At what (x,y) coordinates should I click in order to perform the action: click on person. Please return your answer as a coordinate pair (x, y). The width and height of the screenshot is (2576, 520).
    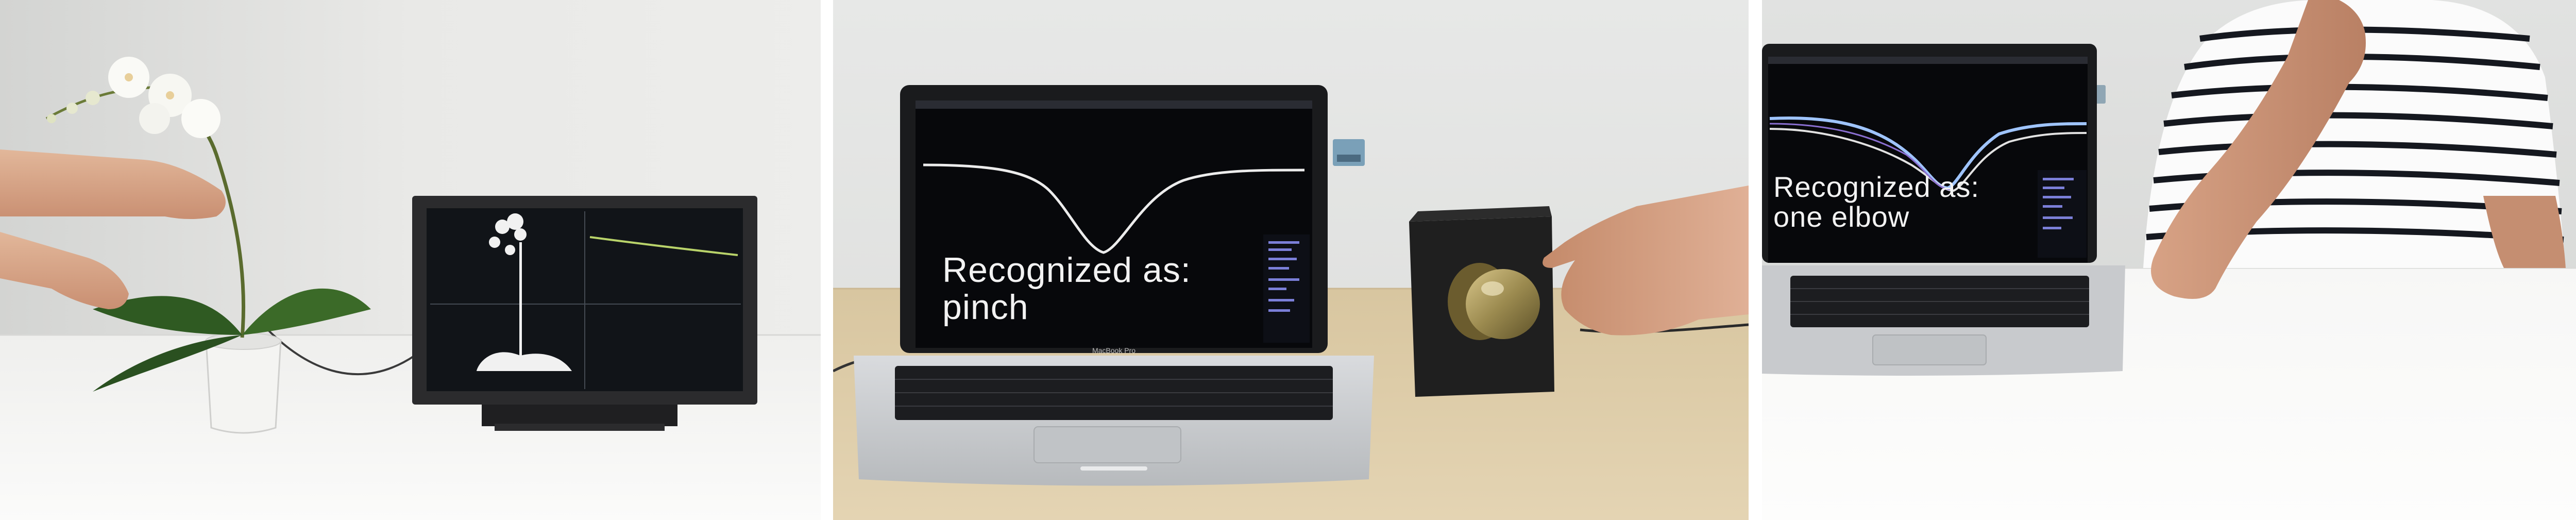
    Looking at the image, I should click on (2354, 149).